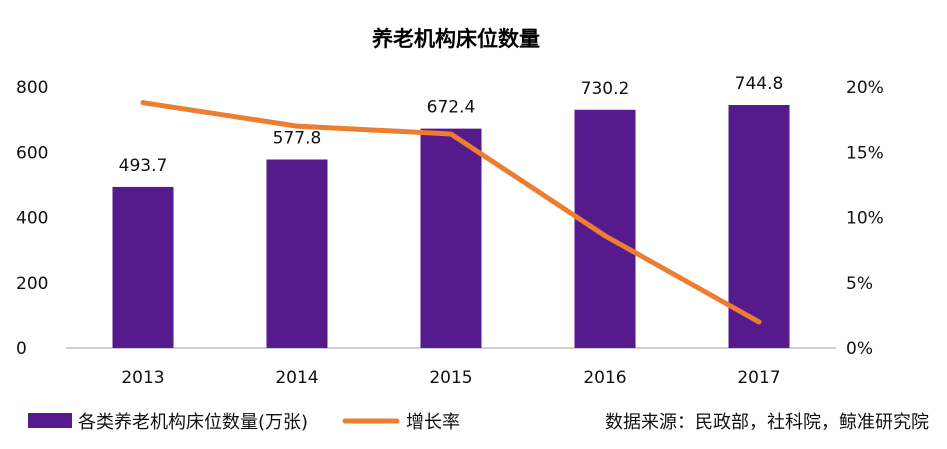 The width and height of the screenshot is (947, 449). What do you see at coordinates (193, 422) in the screenshot?
I see `legend-bar-label: 各类养老机构床位数量(万张)` at bounding box center [193, 422].